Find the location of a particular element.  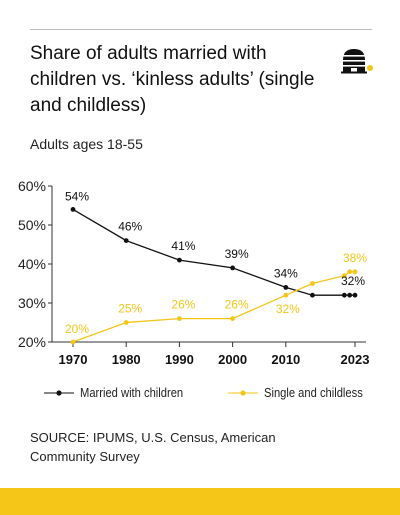

legend-label-married: Married with children is located at coordinates (132, 392).